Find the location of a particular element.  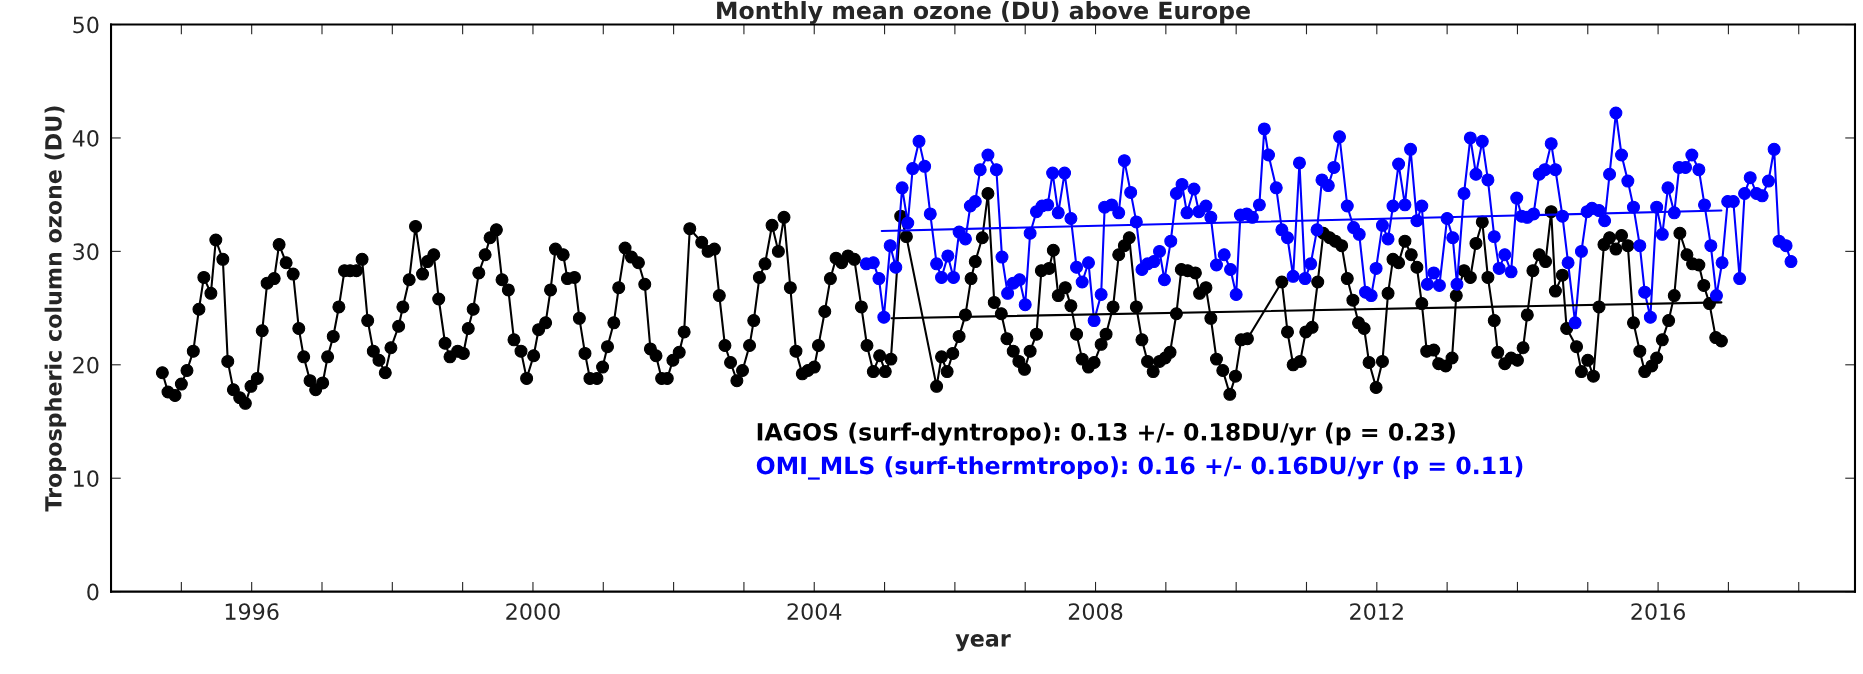

y-tick-label: 50 is located at coordinates (86, 25).